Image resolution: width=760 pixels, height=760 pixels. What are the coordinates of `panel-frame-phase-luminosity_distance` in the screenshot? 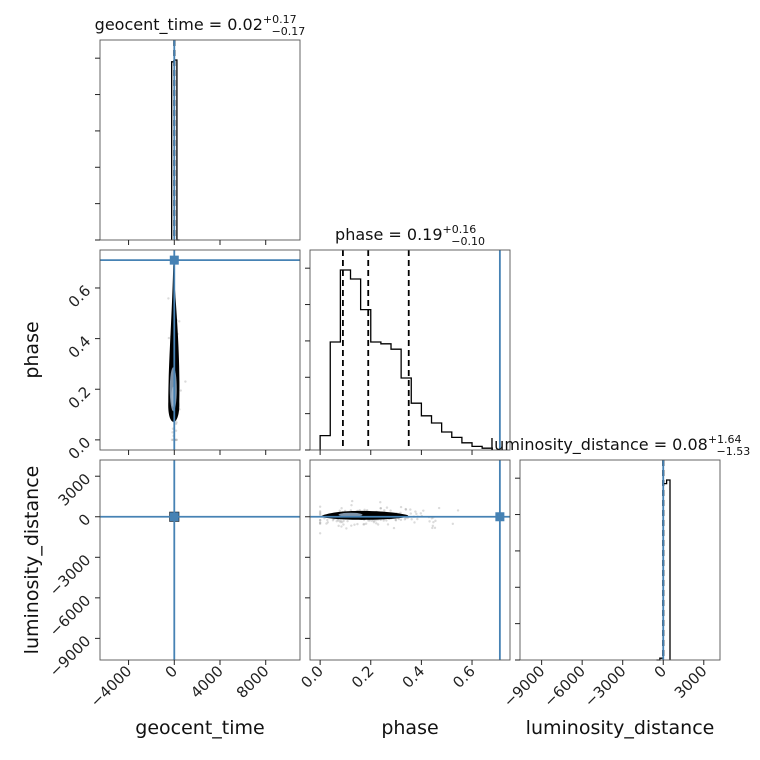 It's located at (410, 560).